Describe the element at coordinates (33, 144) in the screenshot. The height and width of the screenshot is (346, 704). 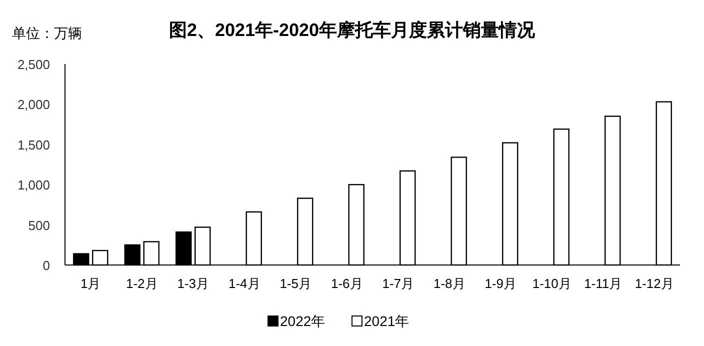
I see `y-tick-label: 1,500` at that location.